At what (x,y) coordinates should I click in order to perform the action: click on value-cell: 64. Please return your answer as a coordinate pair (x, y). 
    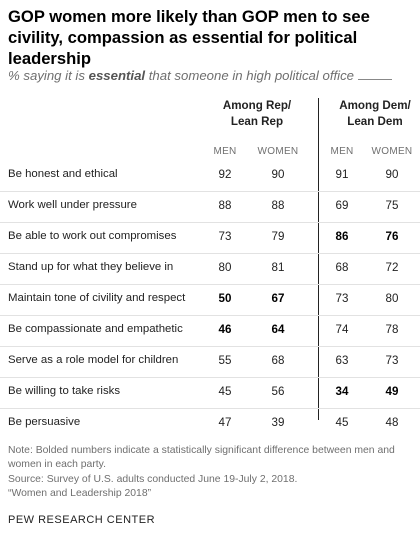
    Looking at the image, I should click on (278, 329).